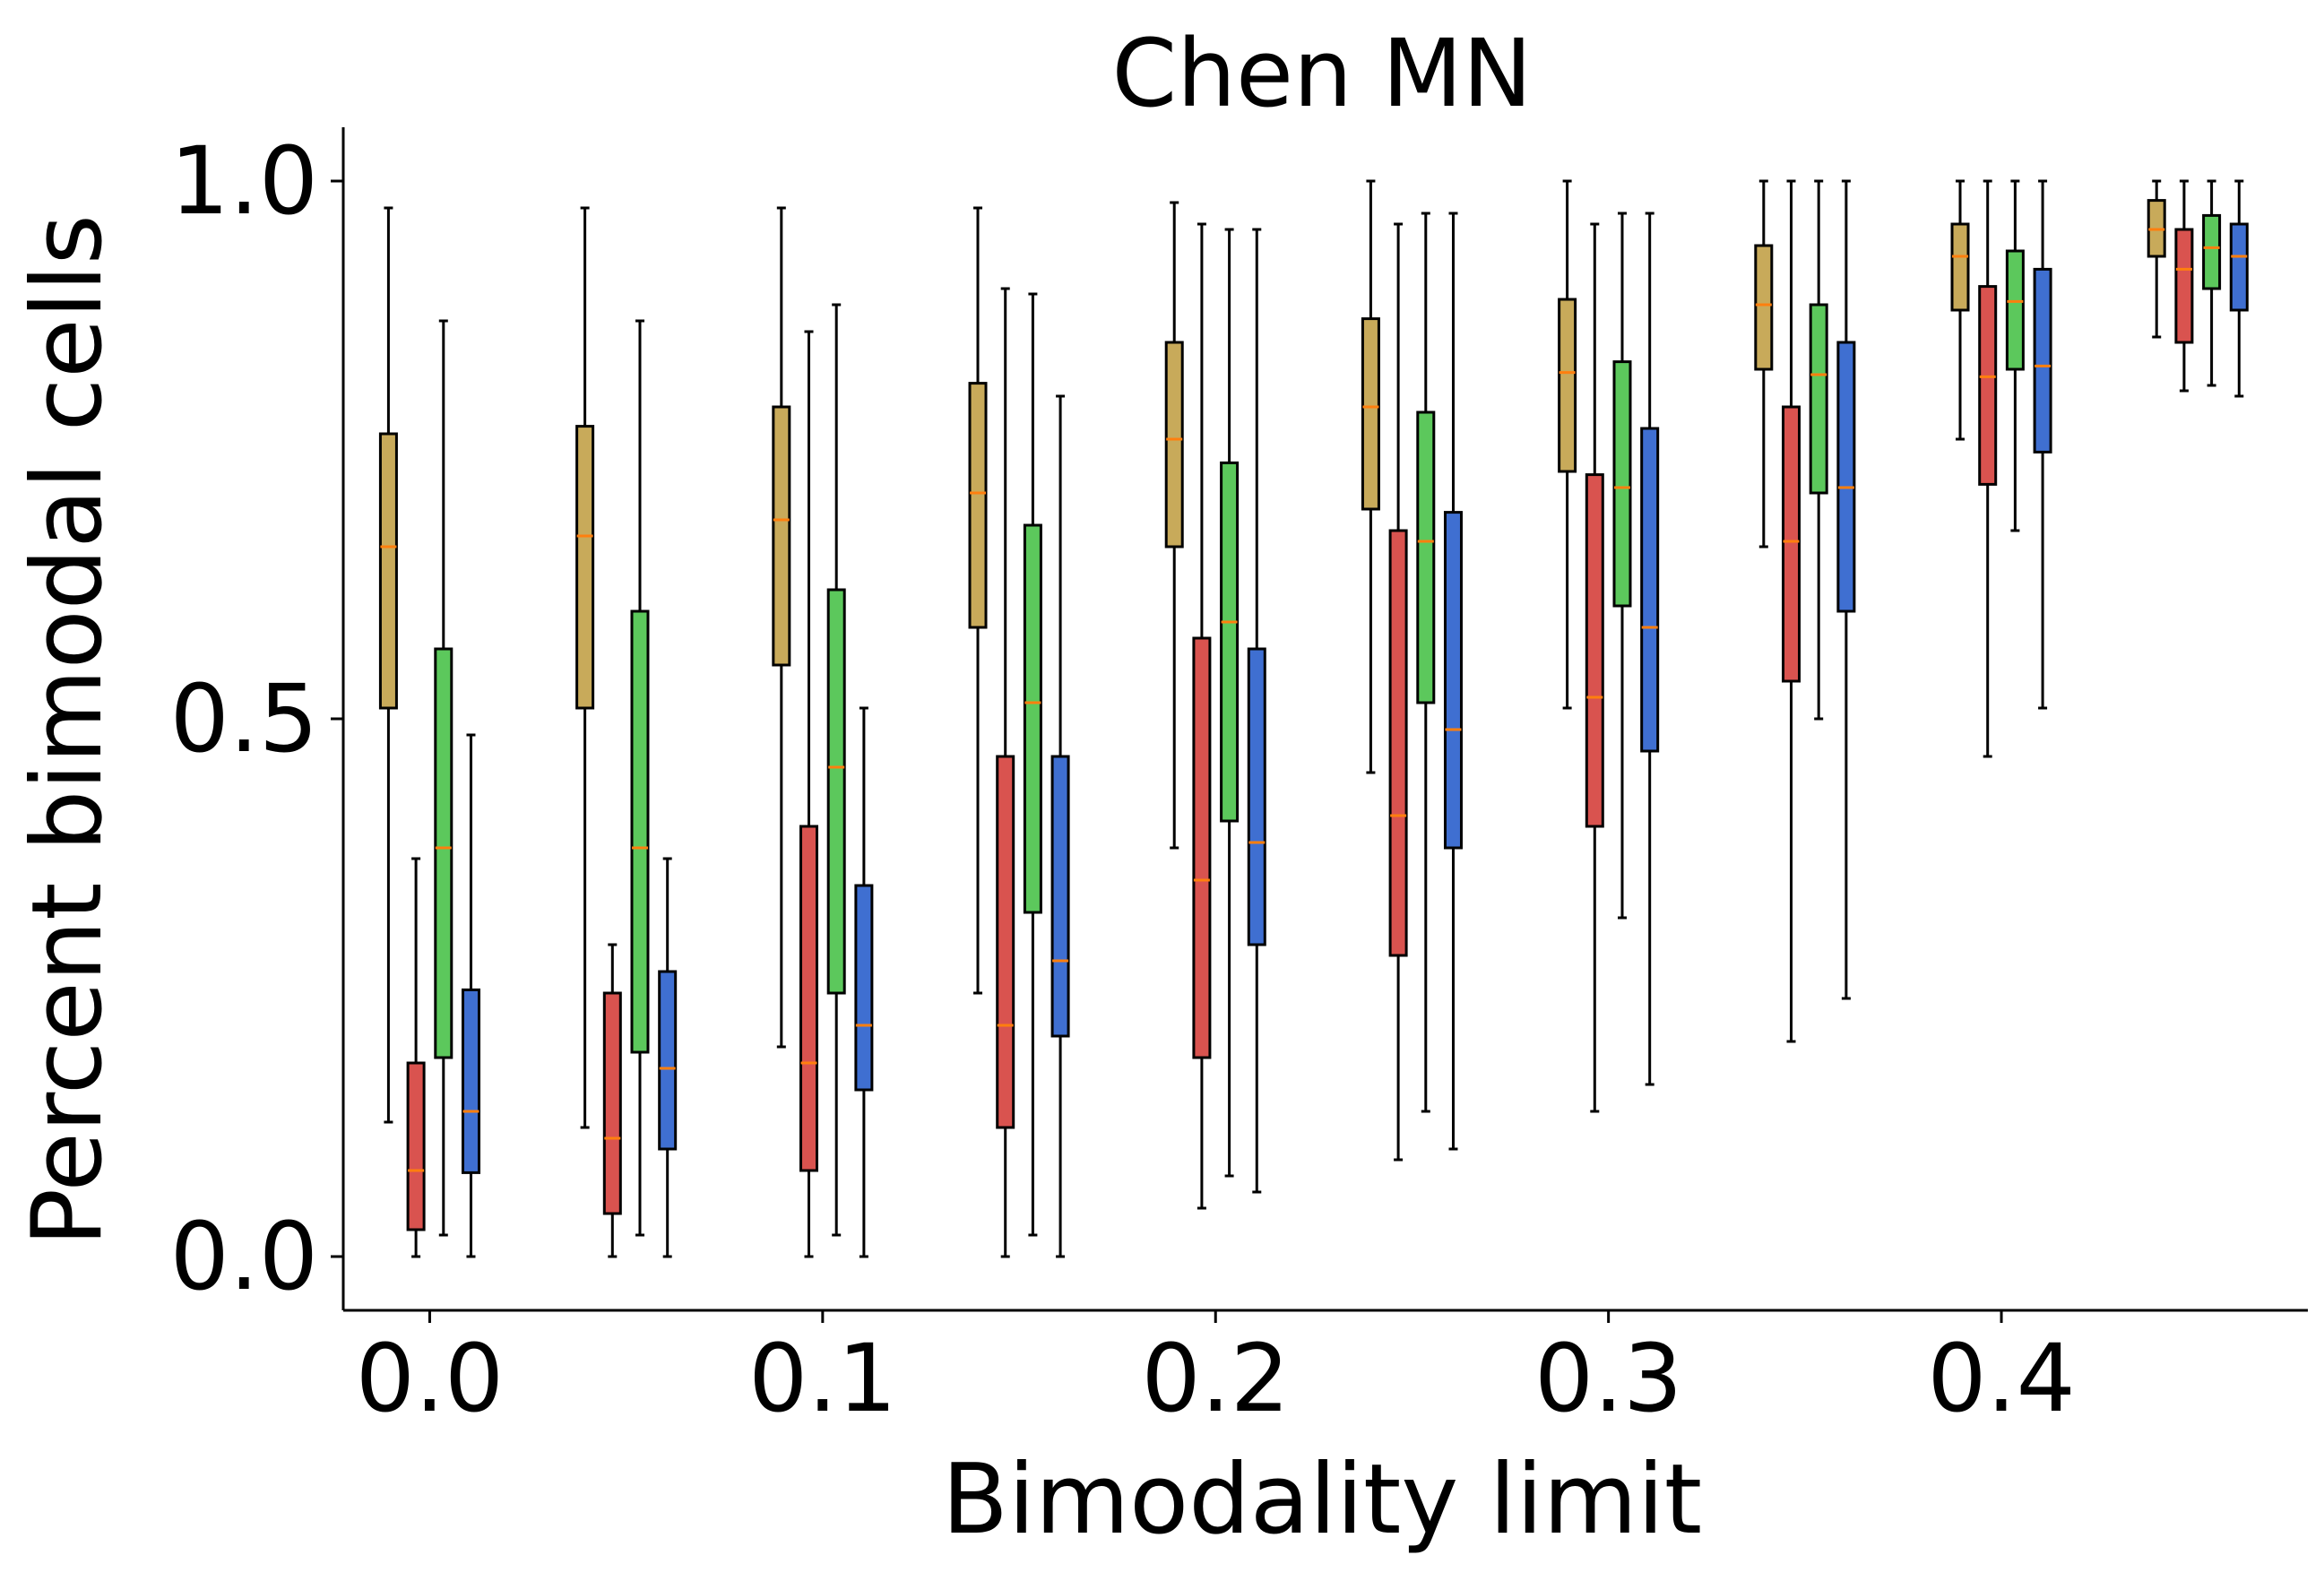 The image size is (2324, 1581). Describe the element at coordinates (822, 1378) in the screenshot. I see `x-tick-label: 0.1` at that location.